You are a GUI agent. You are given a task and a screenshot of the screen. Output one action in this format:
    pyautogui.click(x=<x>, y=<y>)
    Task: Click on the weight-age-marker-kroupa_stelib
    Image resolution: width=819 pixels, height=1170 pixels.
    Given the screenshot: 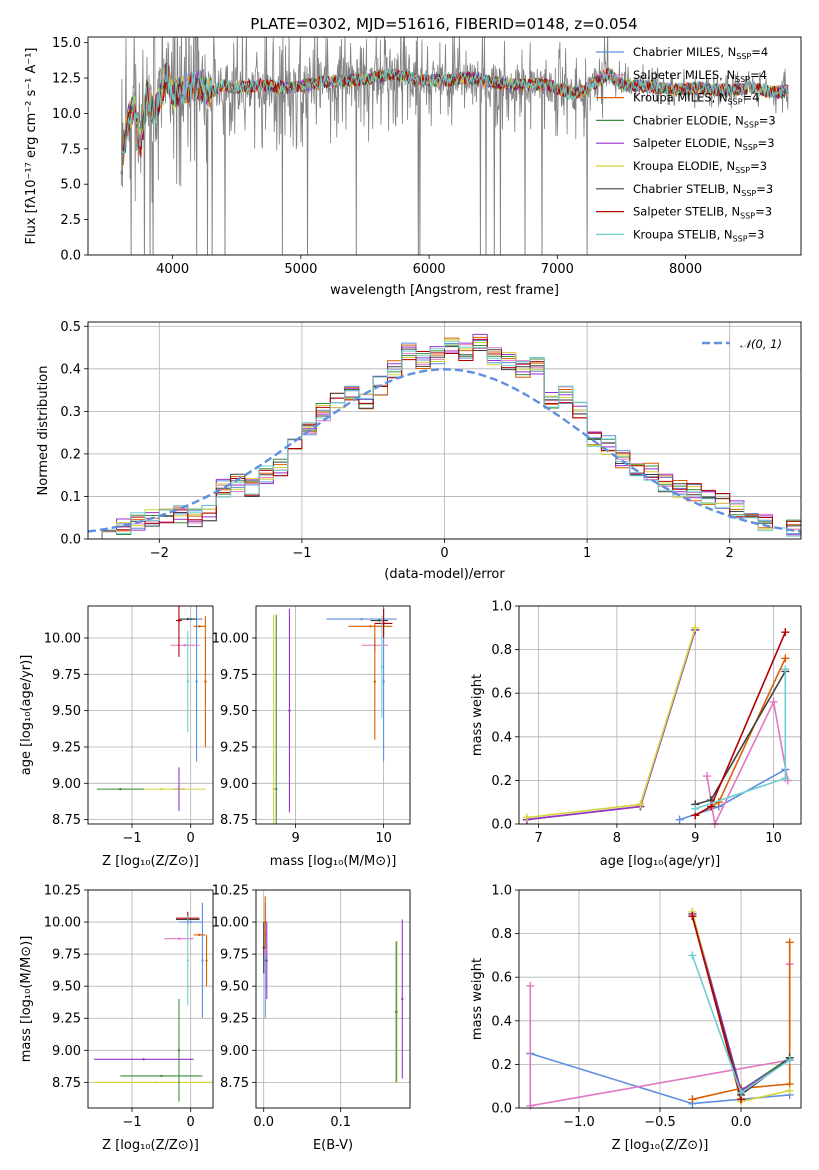 What is the action you would take?
    pyautogui.click(x=785, y=778)
    